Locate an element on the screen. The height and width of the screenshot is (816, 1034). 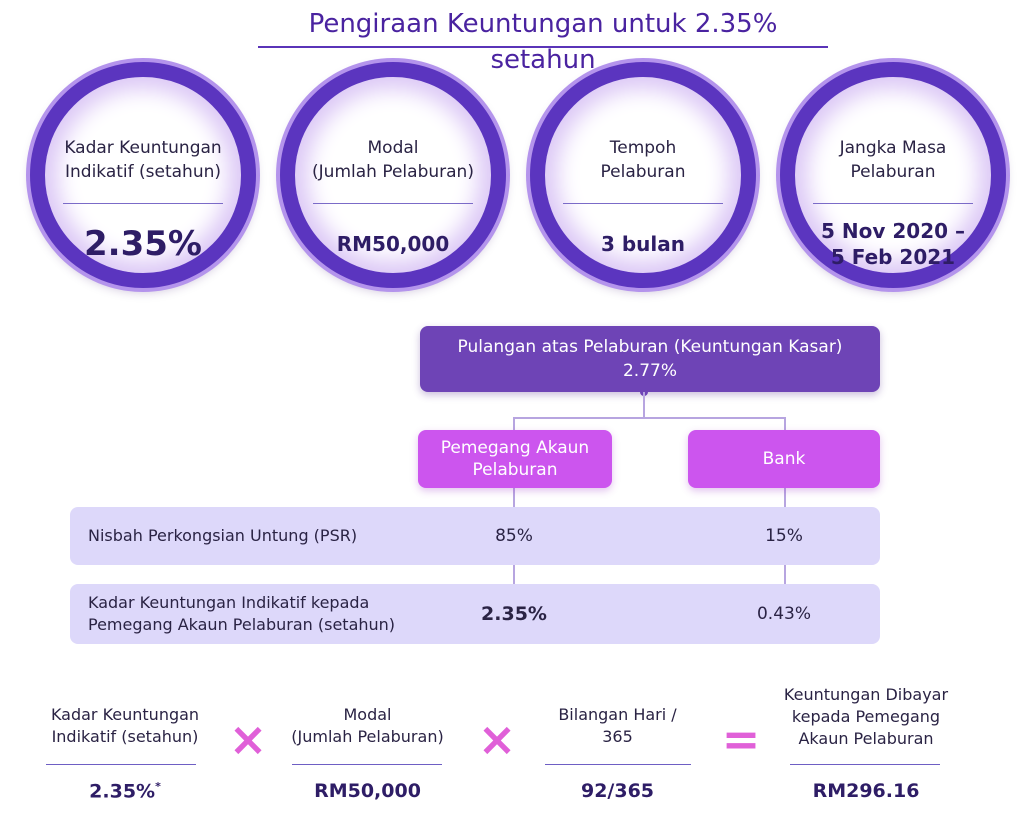
period-end: 5 Feb 2021 is located at coordinates (893, 257).